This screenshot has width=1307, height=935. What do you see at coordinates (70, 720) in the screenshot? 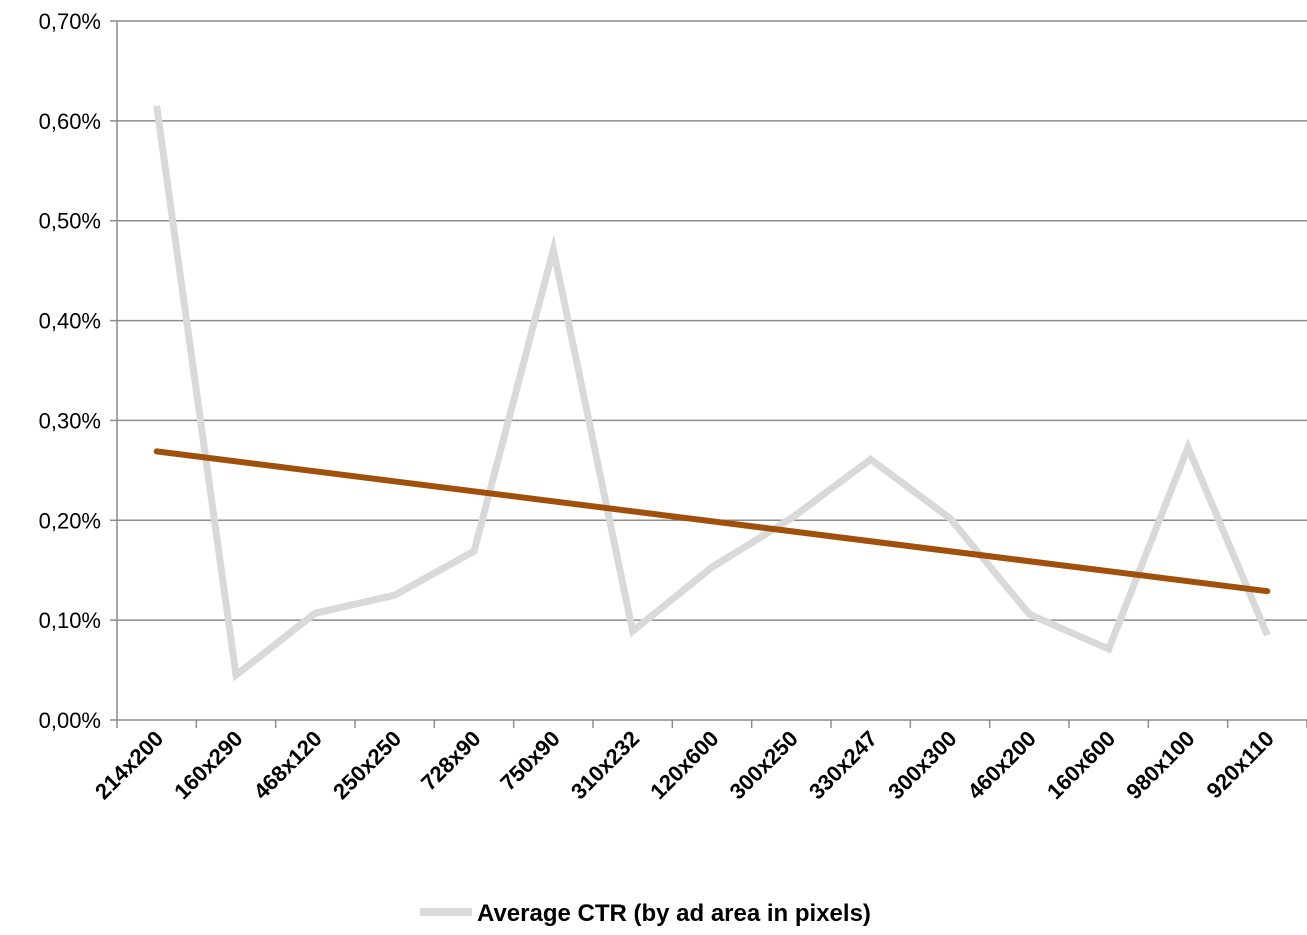
I see `y-tick-label: 0,00%` at bounding box center [70, 720].